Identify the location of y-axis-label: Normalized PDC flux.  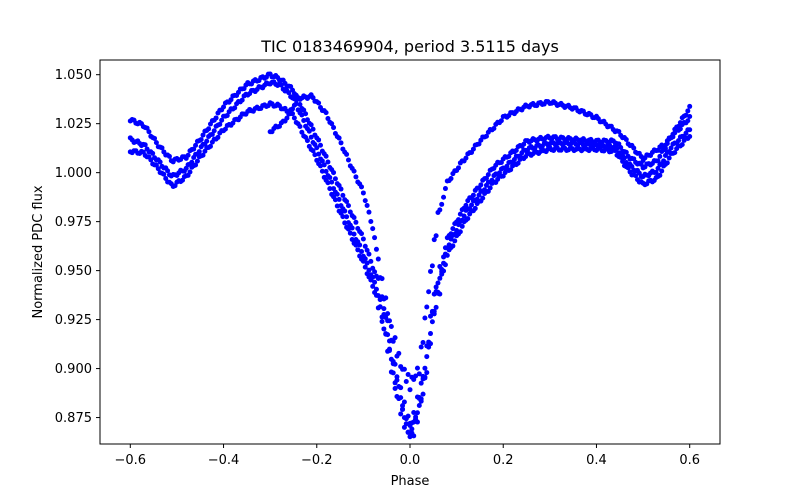
(38, 251).